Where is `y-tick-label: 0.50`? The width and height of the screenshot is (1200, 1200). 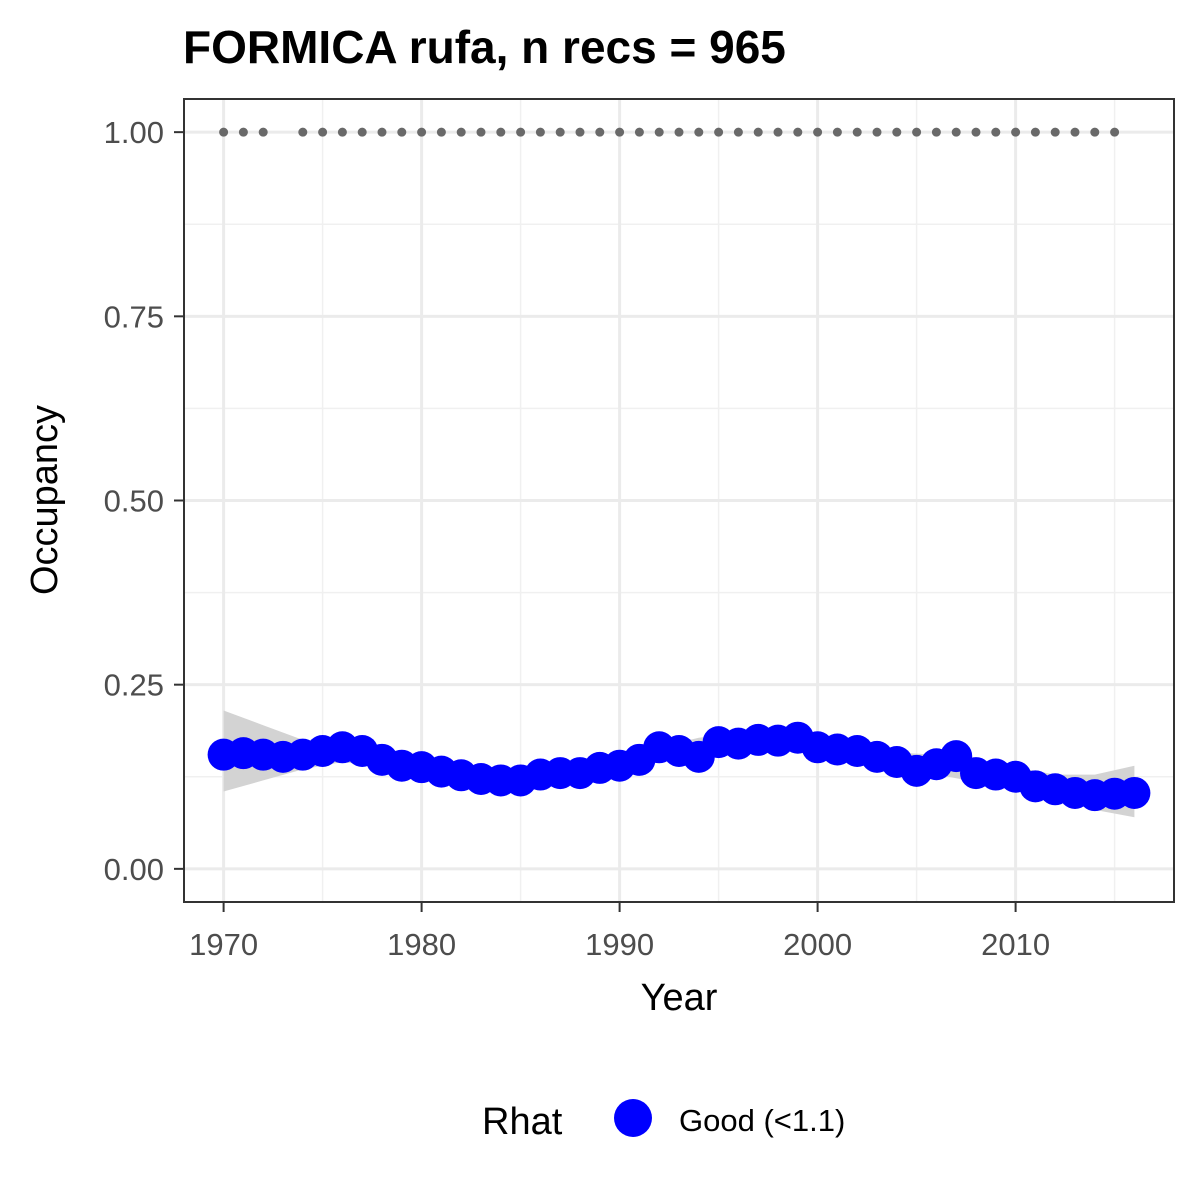
y-tick-label: 0.50 is located at coordinates (134, 501).